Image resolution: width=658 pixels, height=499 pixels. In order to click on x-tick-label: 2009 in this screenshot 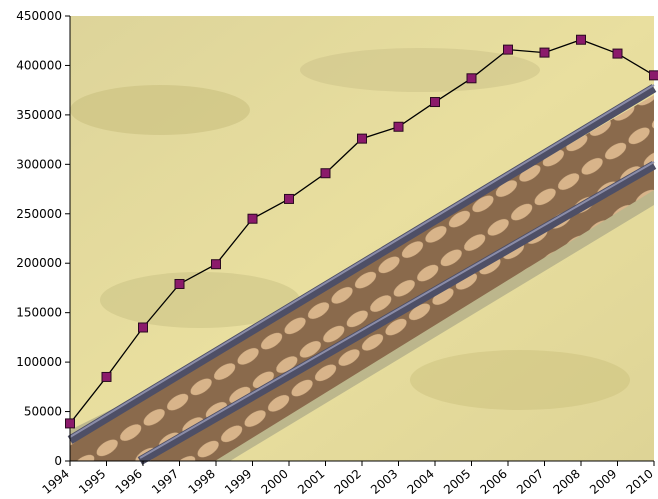, I will do `click(603, 482)`.